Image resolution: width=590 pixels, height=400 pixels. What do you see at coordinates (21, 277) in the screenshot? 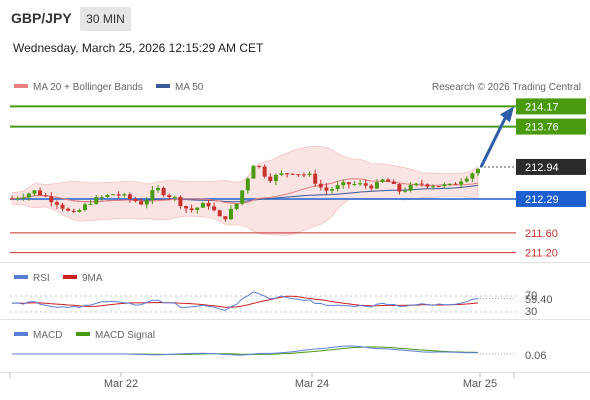
I see `legend-rsi-swatch` at bounding box center [21, 277].